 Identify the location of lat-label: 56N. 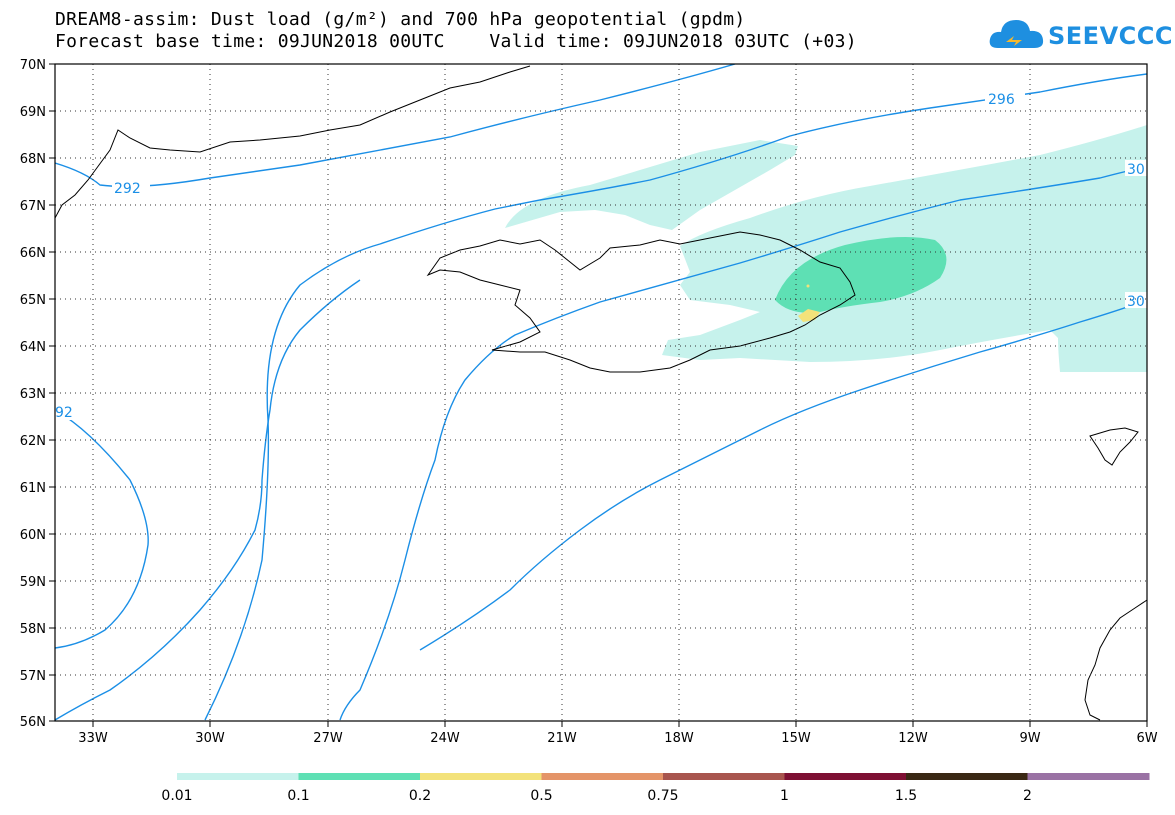
(33, 722).